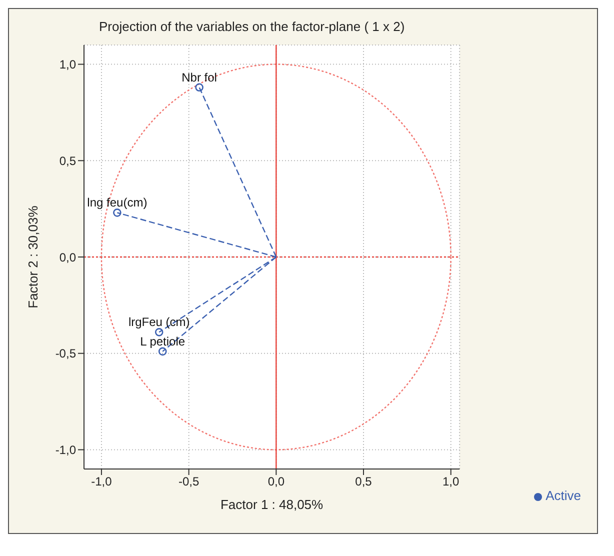 The width and height of the screenshot is (614, 556). I want to click on y-tick-label: 1,0, so click(67, 65).